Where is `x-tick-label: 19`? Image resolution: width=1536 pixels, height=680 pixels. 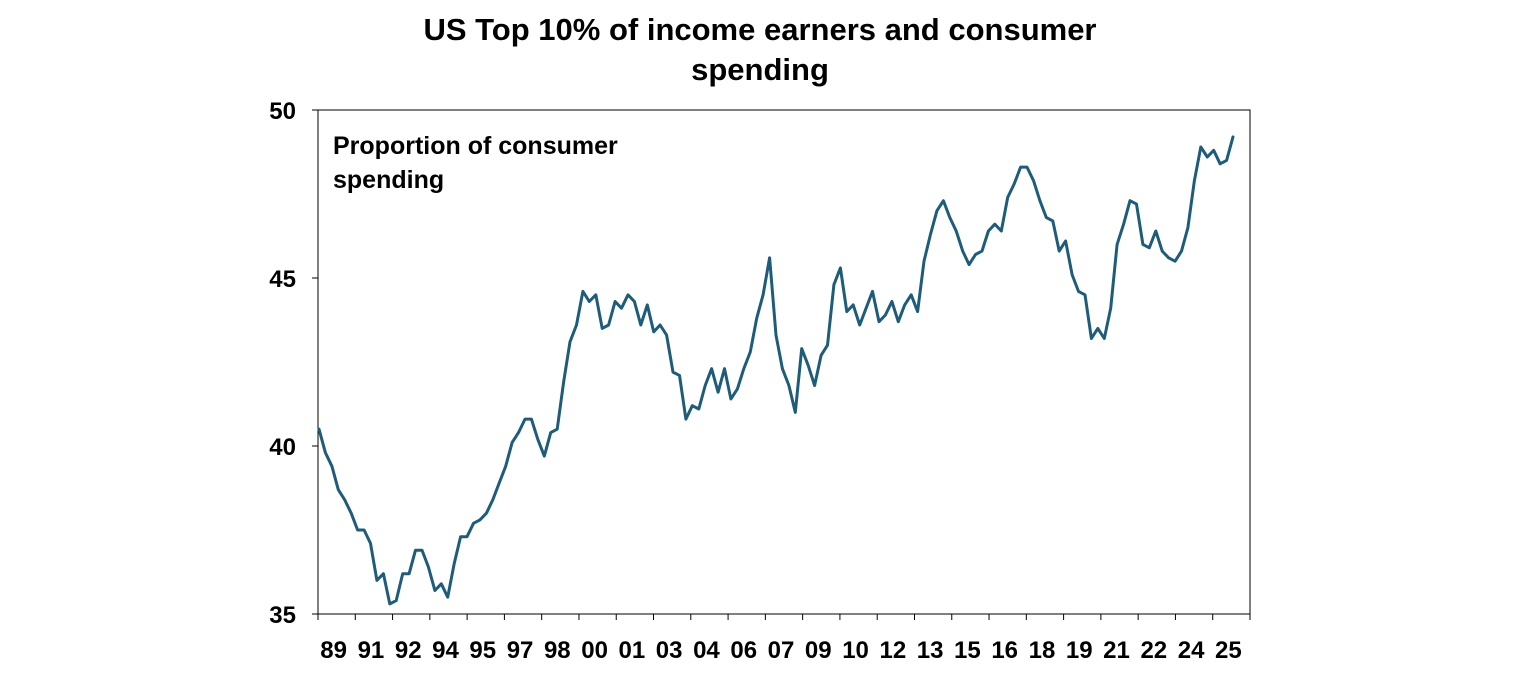 x-tick-label: 19 is located at coordinates (1079, 650).